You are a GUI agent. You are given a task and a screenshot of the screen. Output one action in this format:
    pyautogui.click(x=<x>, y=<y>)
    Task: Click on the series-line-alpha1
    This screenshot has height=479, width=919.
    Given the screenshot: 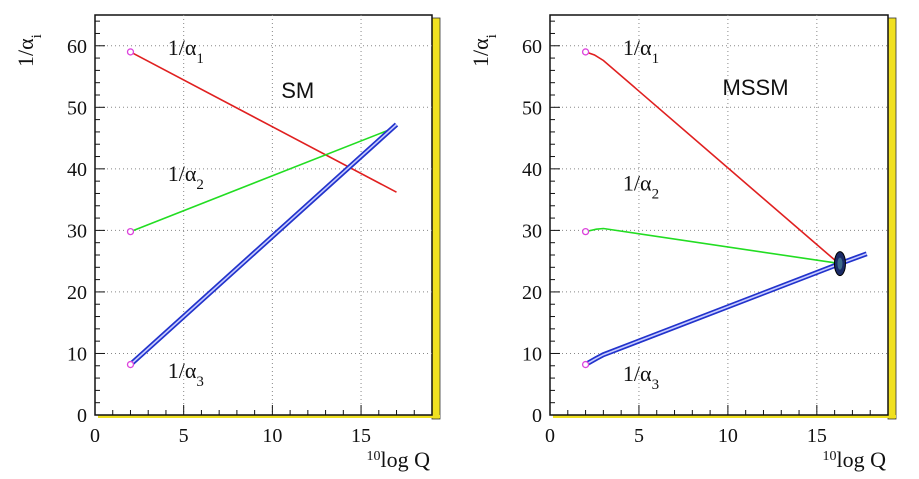 What is the action you would take?
    pyautogui.click(x=263, y=122)
    